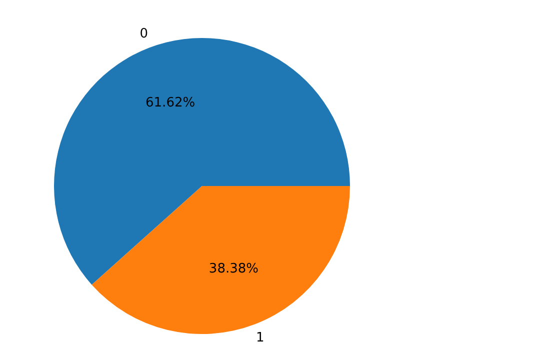 Image resolution: width=534 pixels, height=349 pixels. What do you see at coordinates (144, 34) in the screenshot?
I see `slice-label: 0` at bounding box center [144, 34].